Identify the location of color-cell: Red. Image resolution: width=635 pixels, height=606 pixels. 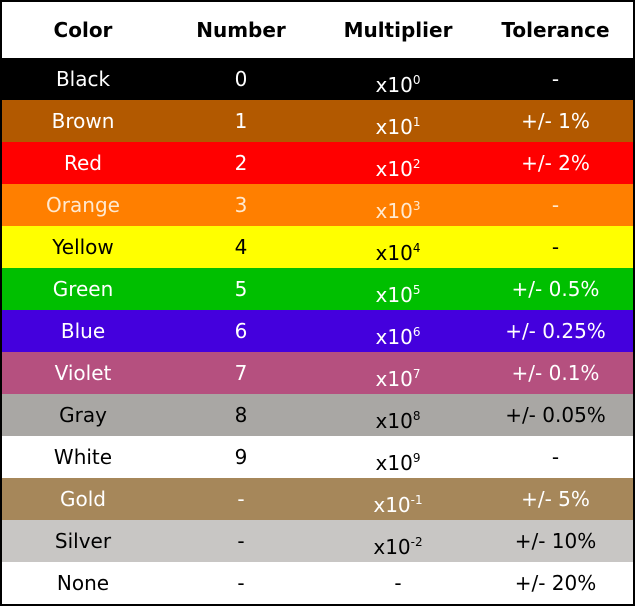
(83, 163).